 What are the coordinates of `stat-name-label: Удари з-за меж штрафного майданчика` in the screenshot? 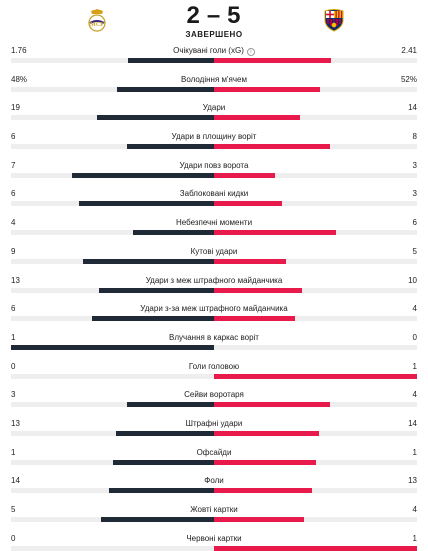 It's located at (214, 309).